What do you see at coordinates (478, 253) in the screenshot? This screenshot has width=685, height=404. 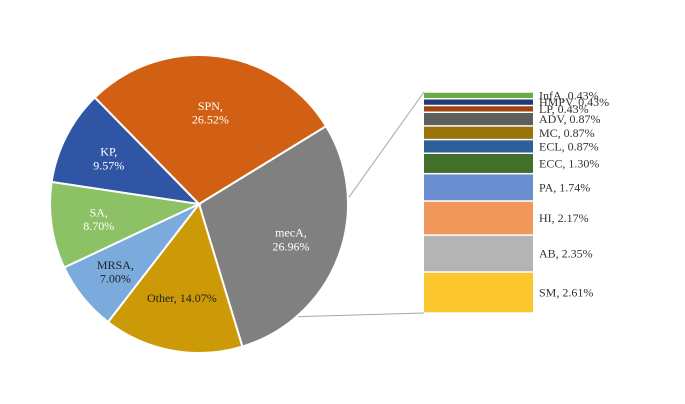 I see `bar-segment-ab` at bounding box center [478, 253].